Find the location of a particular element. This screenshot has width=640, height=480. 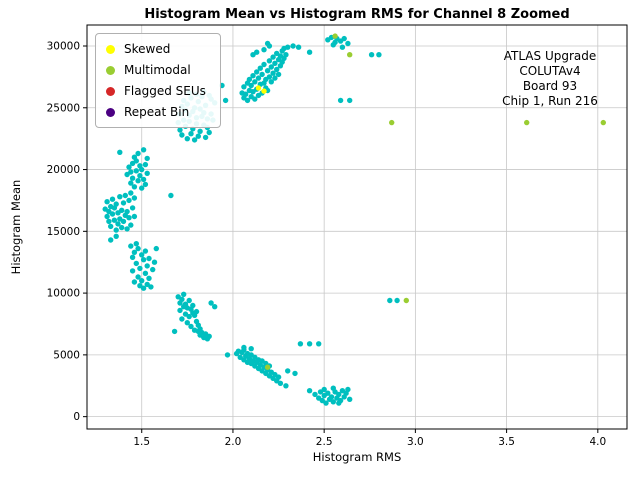

legend-item-multimodal: Multimodal is located at coordinates (156, 70).